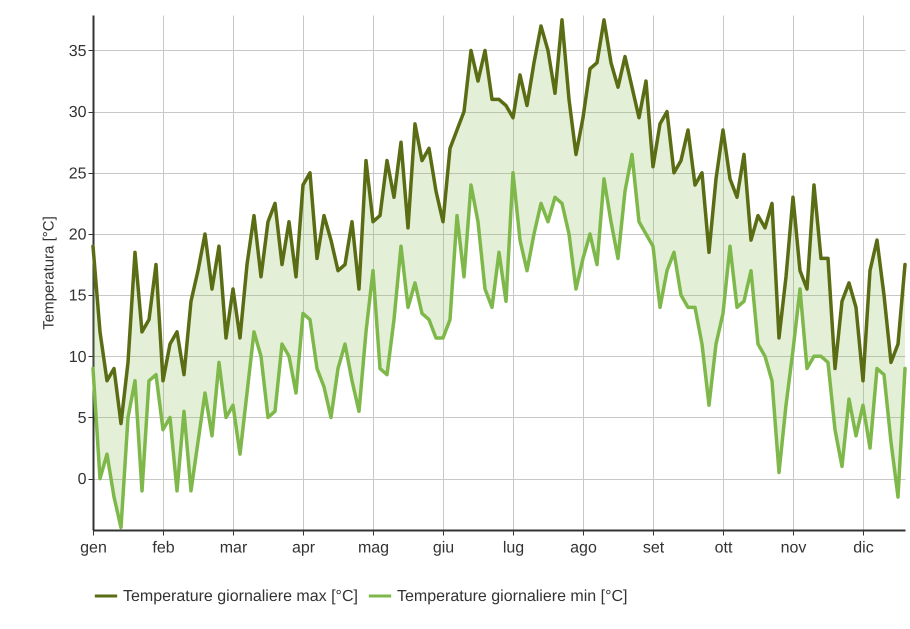 The image size is (910, 629). What do you see at coordinates (583, 548) in the screenshot?
I see `x-tick-label: ago` at bounding box center [583, 548].